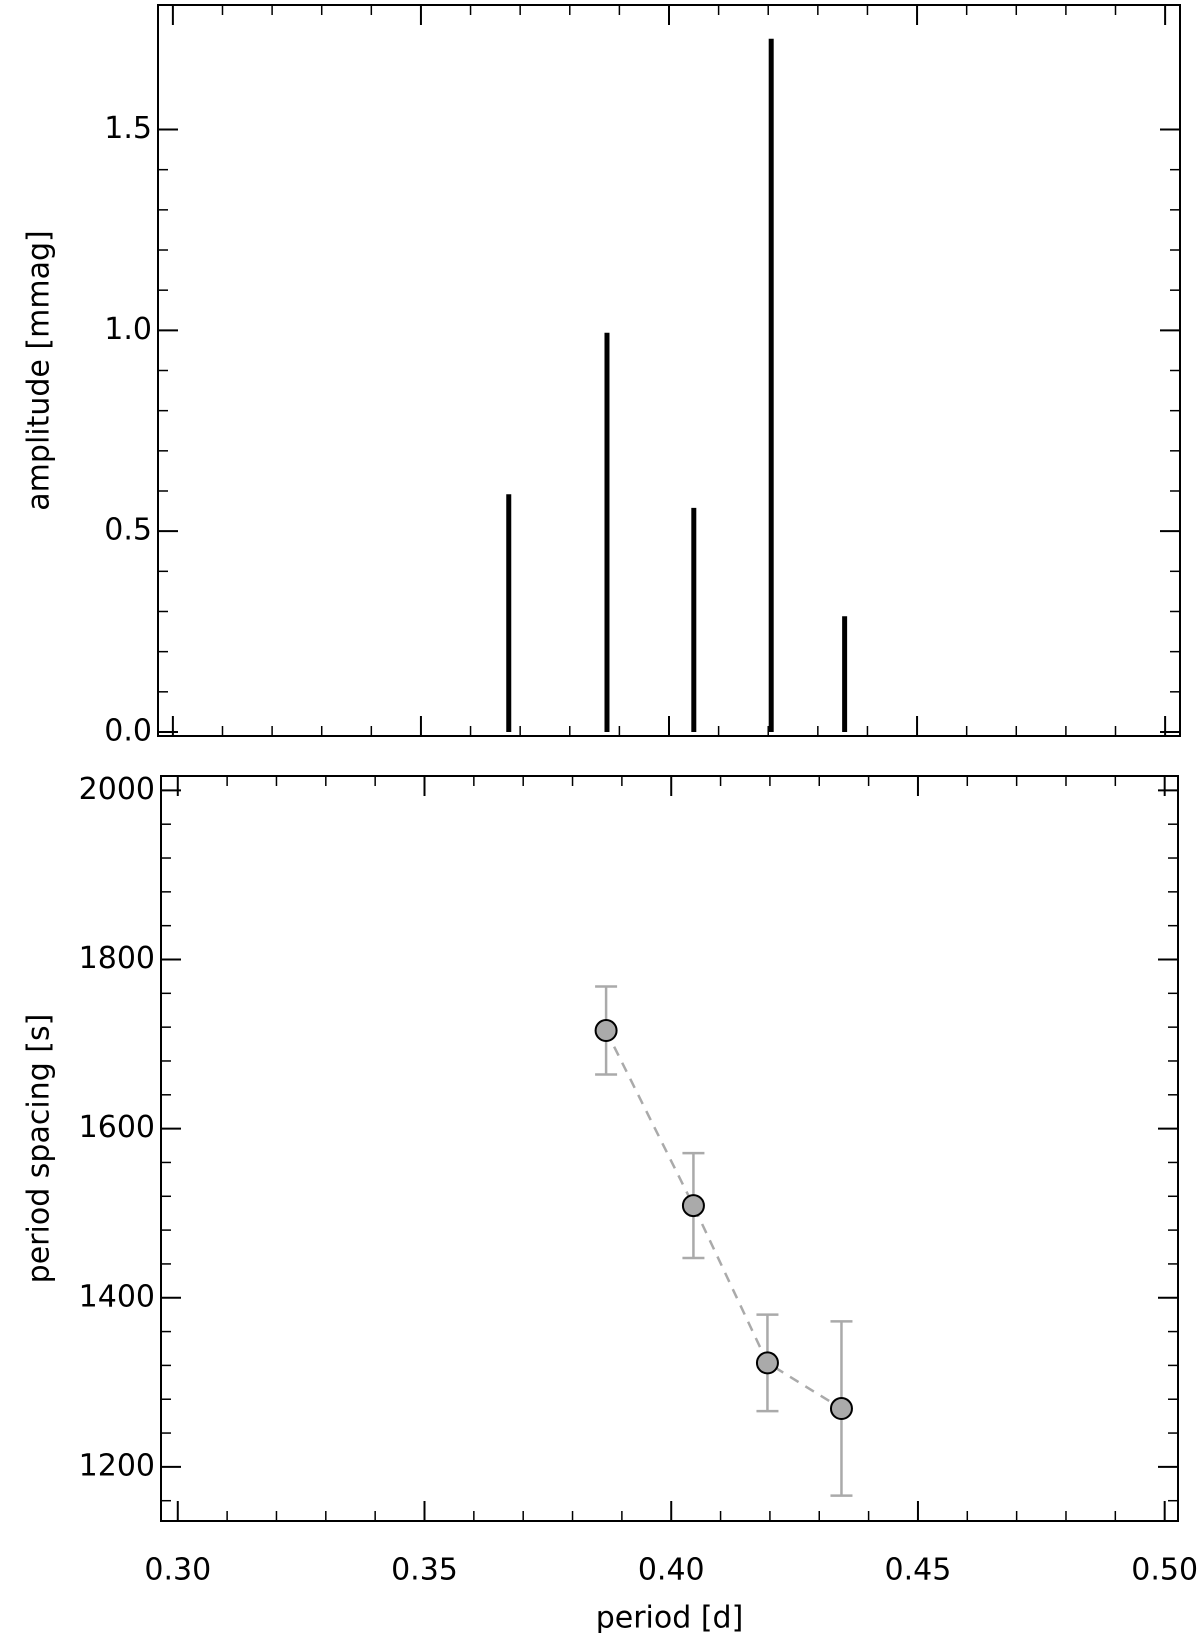 This screenshot has width=1200, height=1633. I want to click on y-tick-label: 0.0, so click(128, 730).